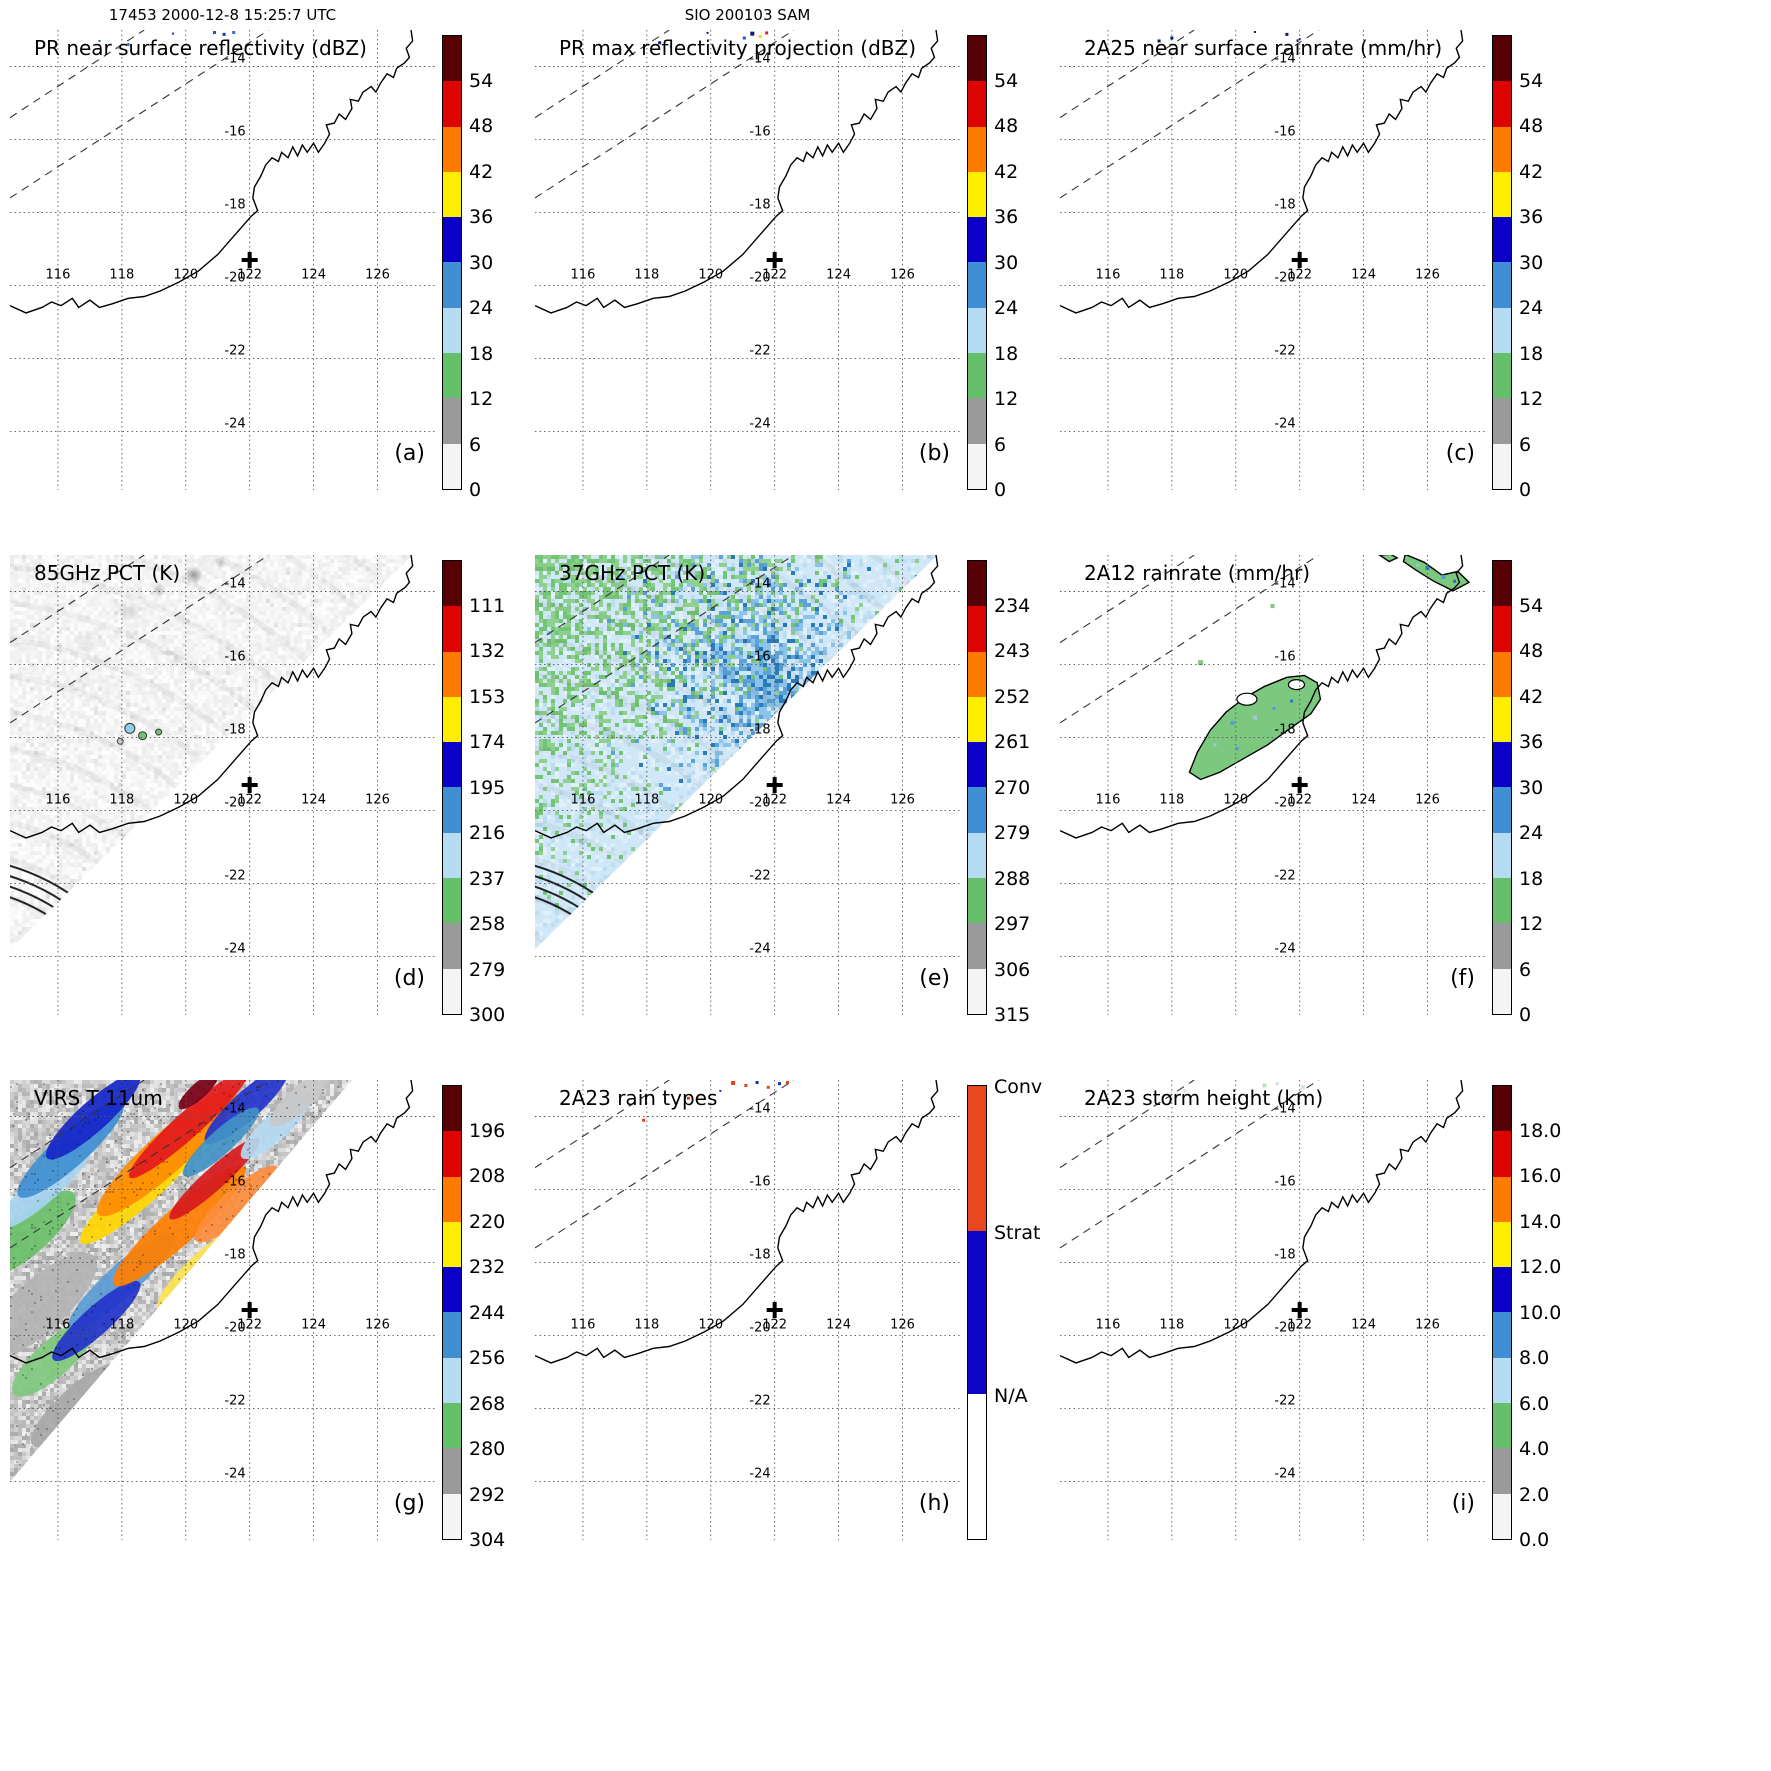  Describe the element at coordinates (1012, 651) in the screenshot. I see `colorbar-tick: 243` at that location.